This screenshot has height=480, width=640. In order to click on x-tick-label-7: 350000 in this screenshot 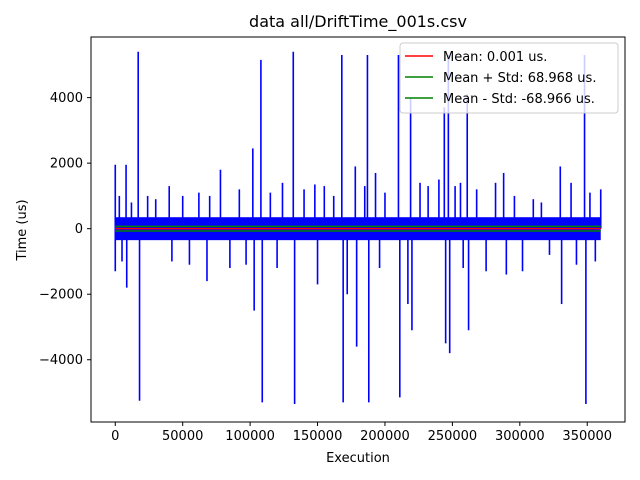, I will do `click(587, 436)`.